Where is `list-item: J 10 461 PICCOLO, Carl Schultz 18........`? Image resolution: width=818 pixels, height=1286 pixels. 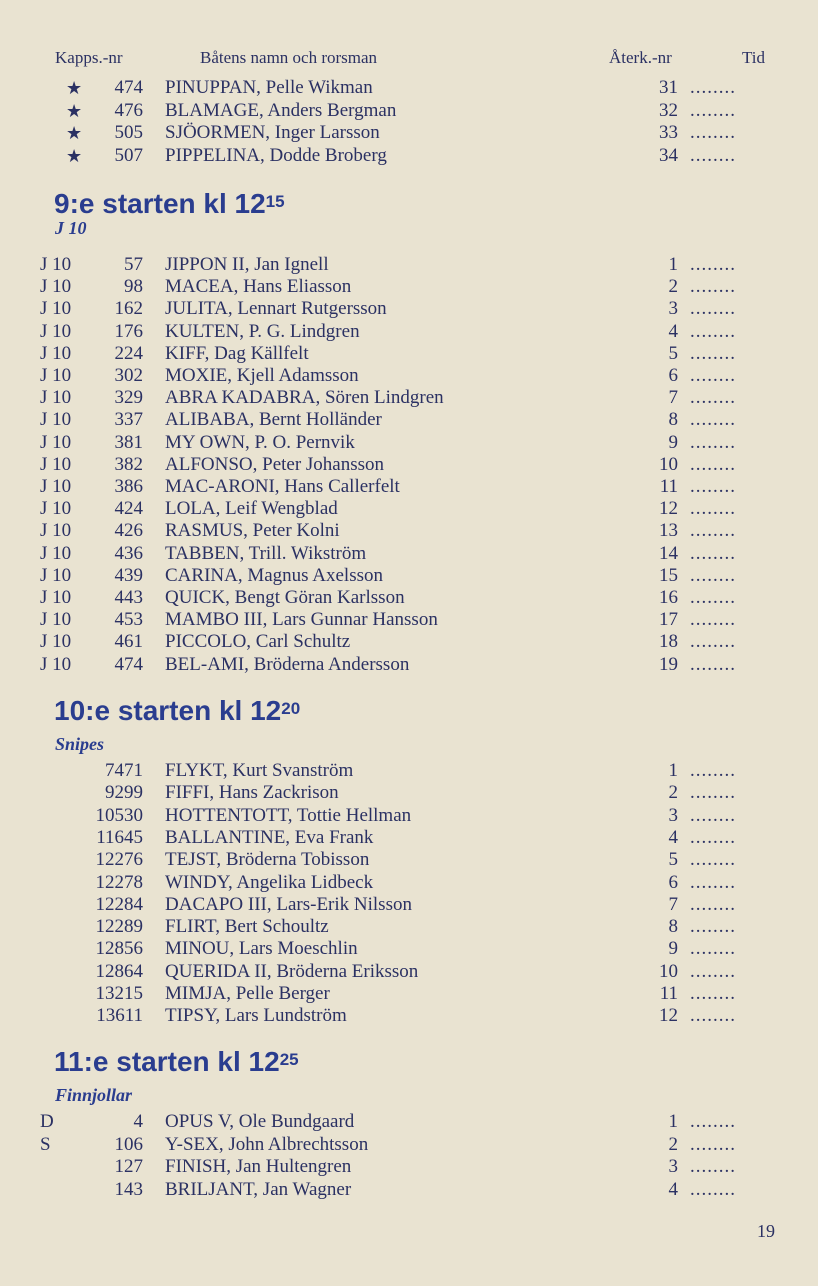 list-item: J 10 461 PICCOLO, Carl Schultz 18........ is located at coordinates (409, 642).